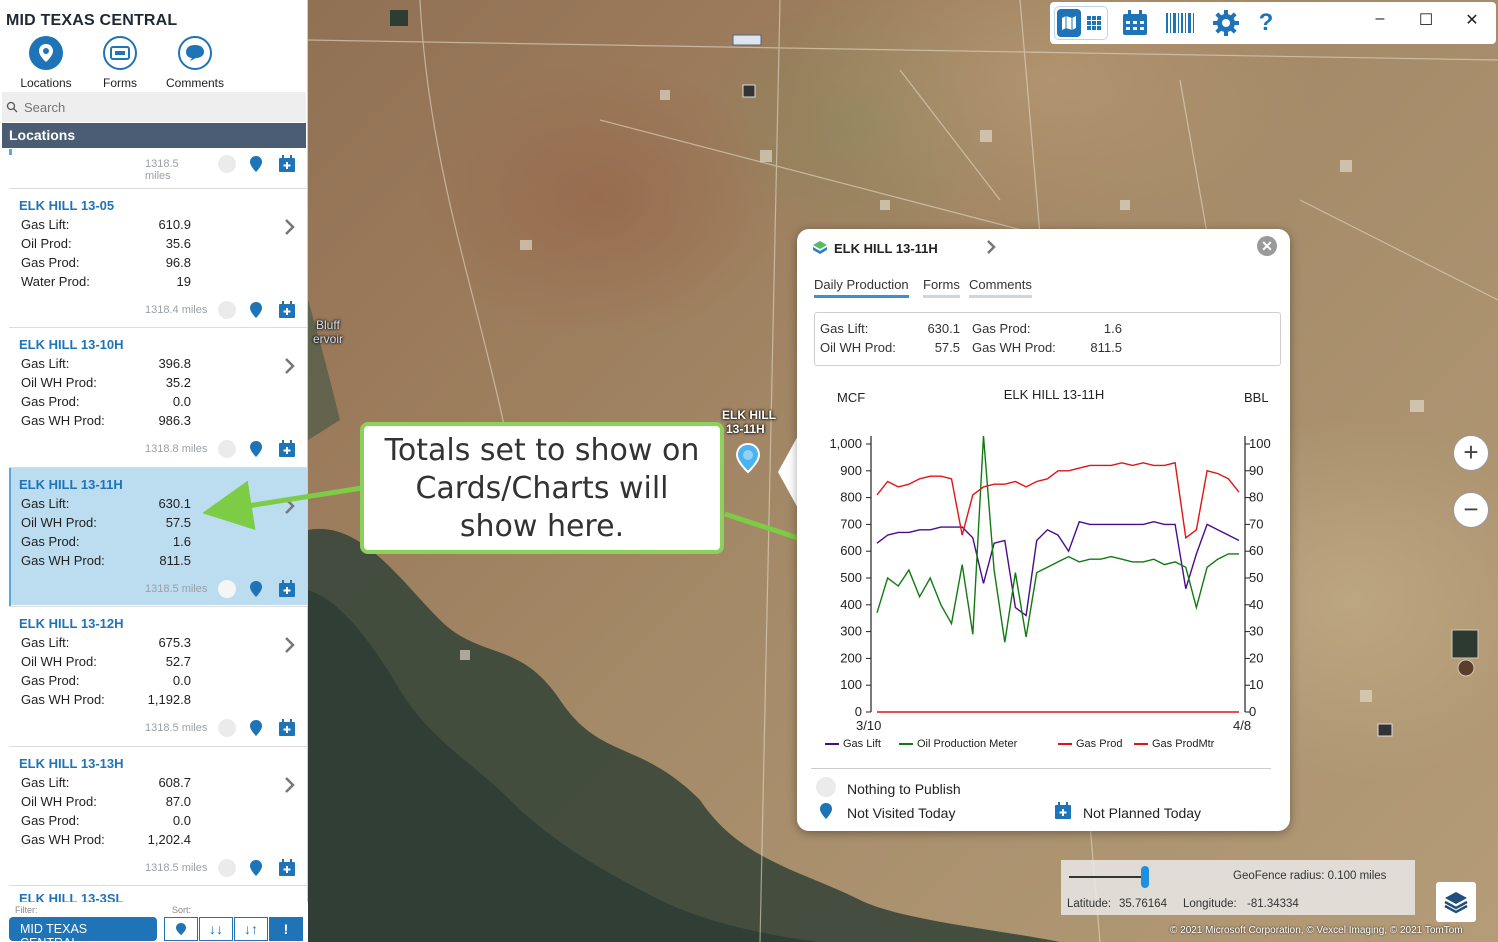  I want to click on metric-value: 87.0, so click(178, 801).